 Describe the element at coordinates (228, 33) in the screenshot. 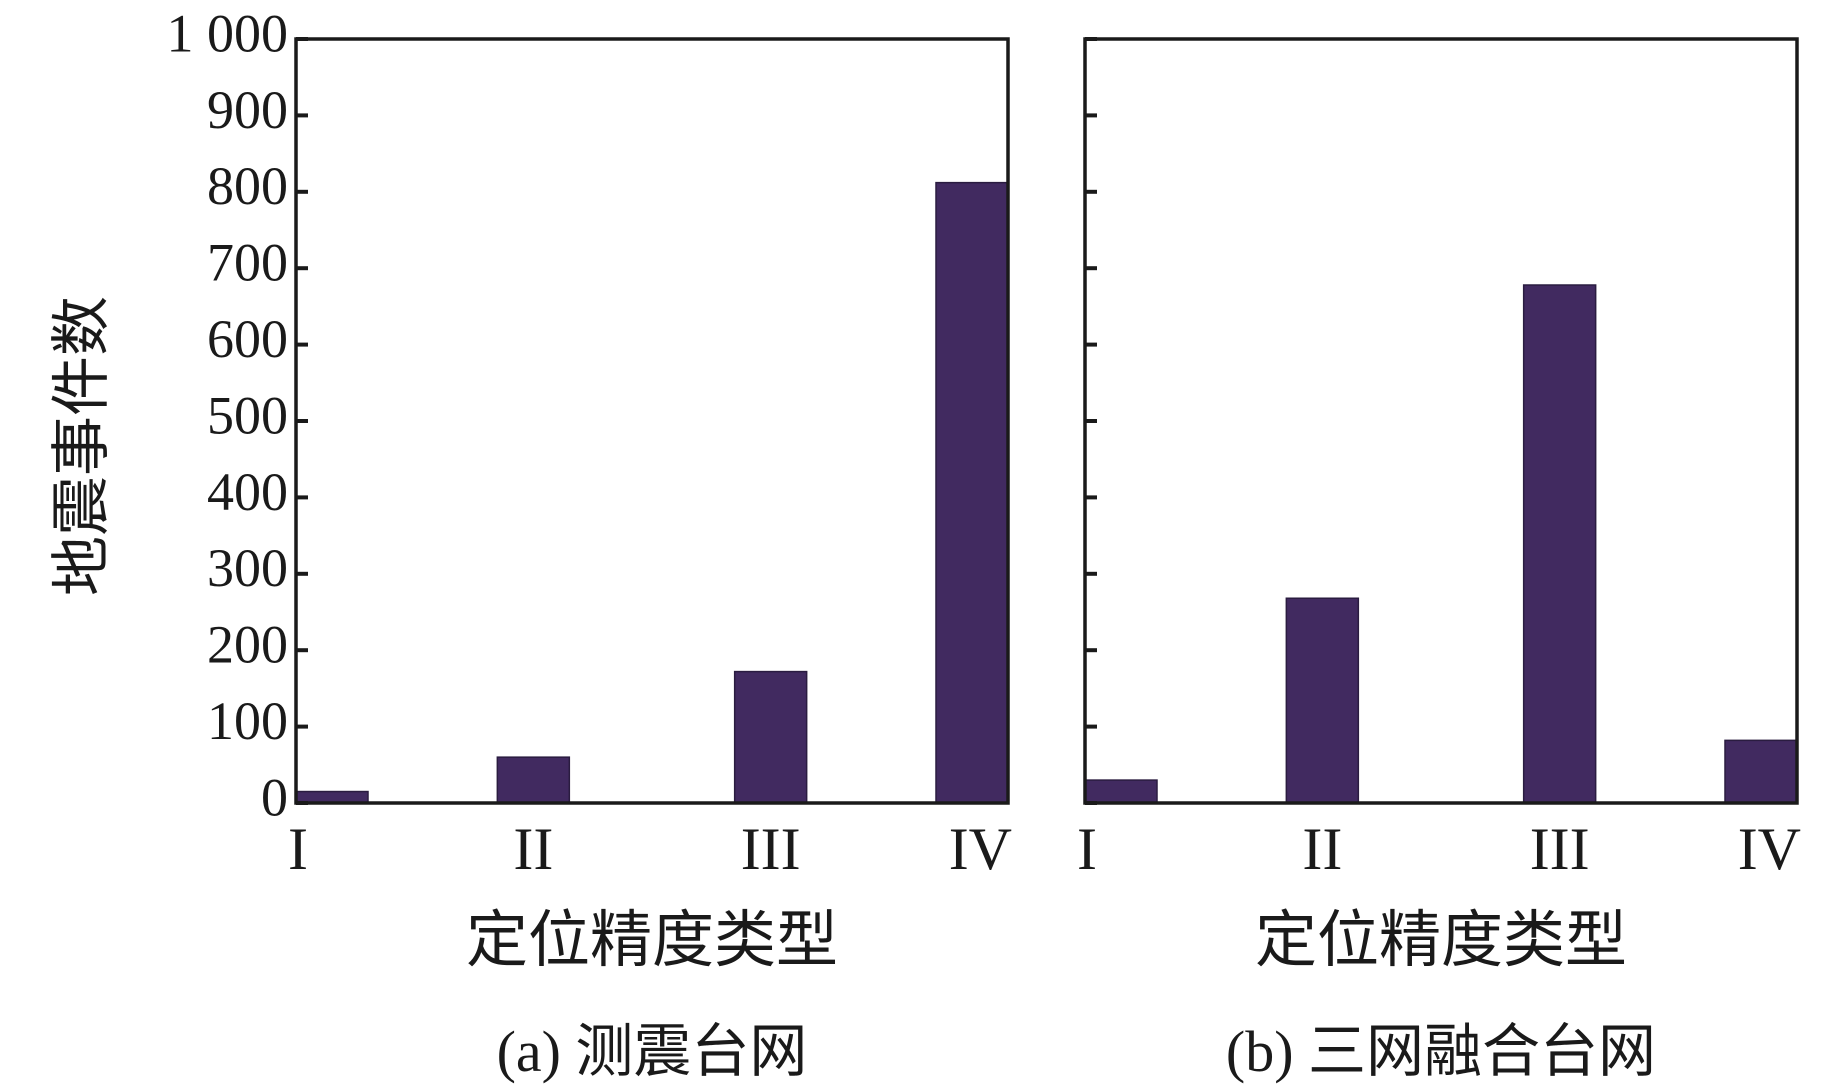

I see `y-tick-label: 1 000` at that location.